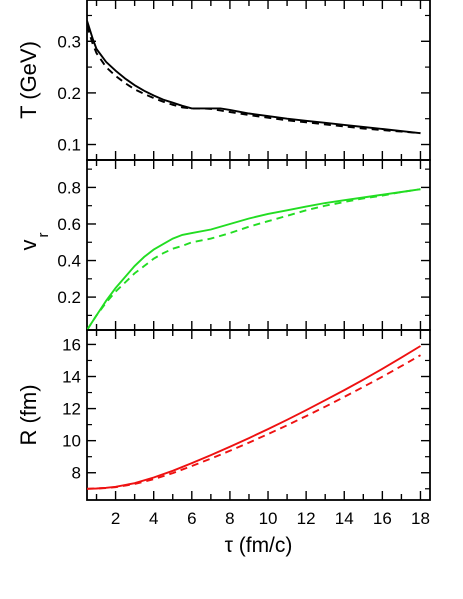 Image resolution: width=463 pixels, height=599 pixels. Describe the element at coordinates (76, 473) in the screenshot. I see `y-tick-label: 8` at that location.